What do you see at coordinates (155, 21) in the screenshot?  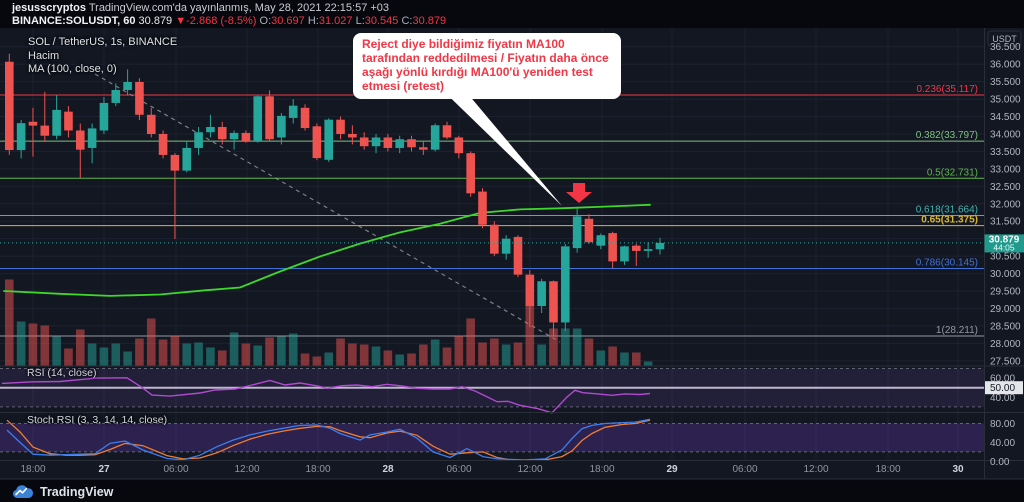 I see `last-price: 30.879` at bounding box center [155, 21].